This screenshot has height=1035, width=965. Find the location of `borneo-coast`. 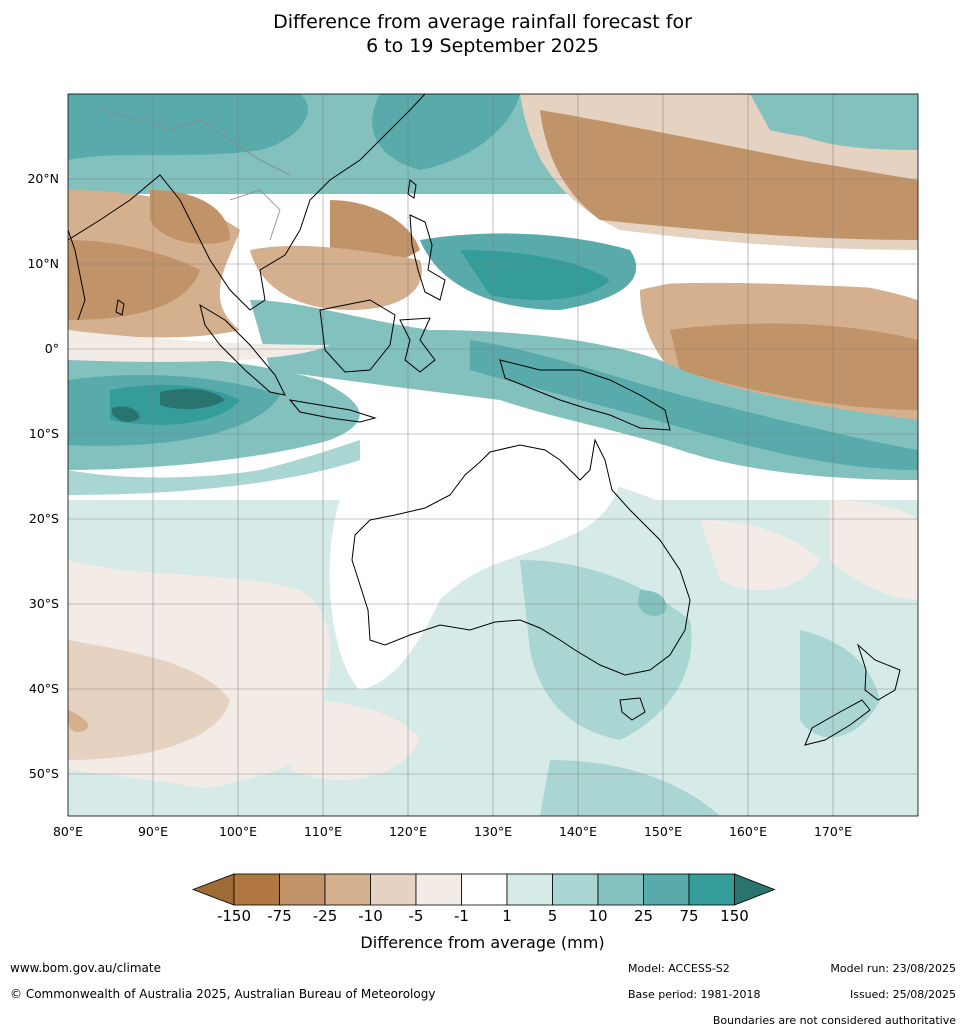

borneo-coast is located at coordinates (357, 336).